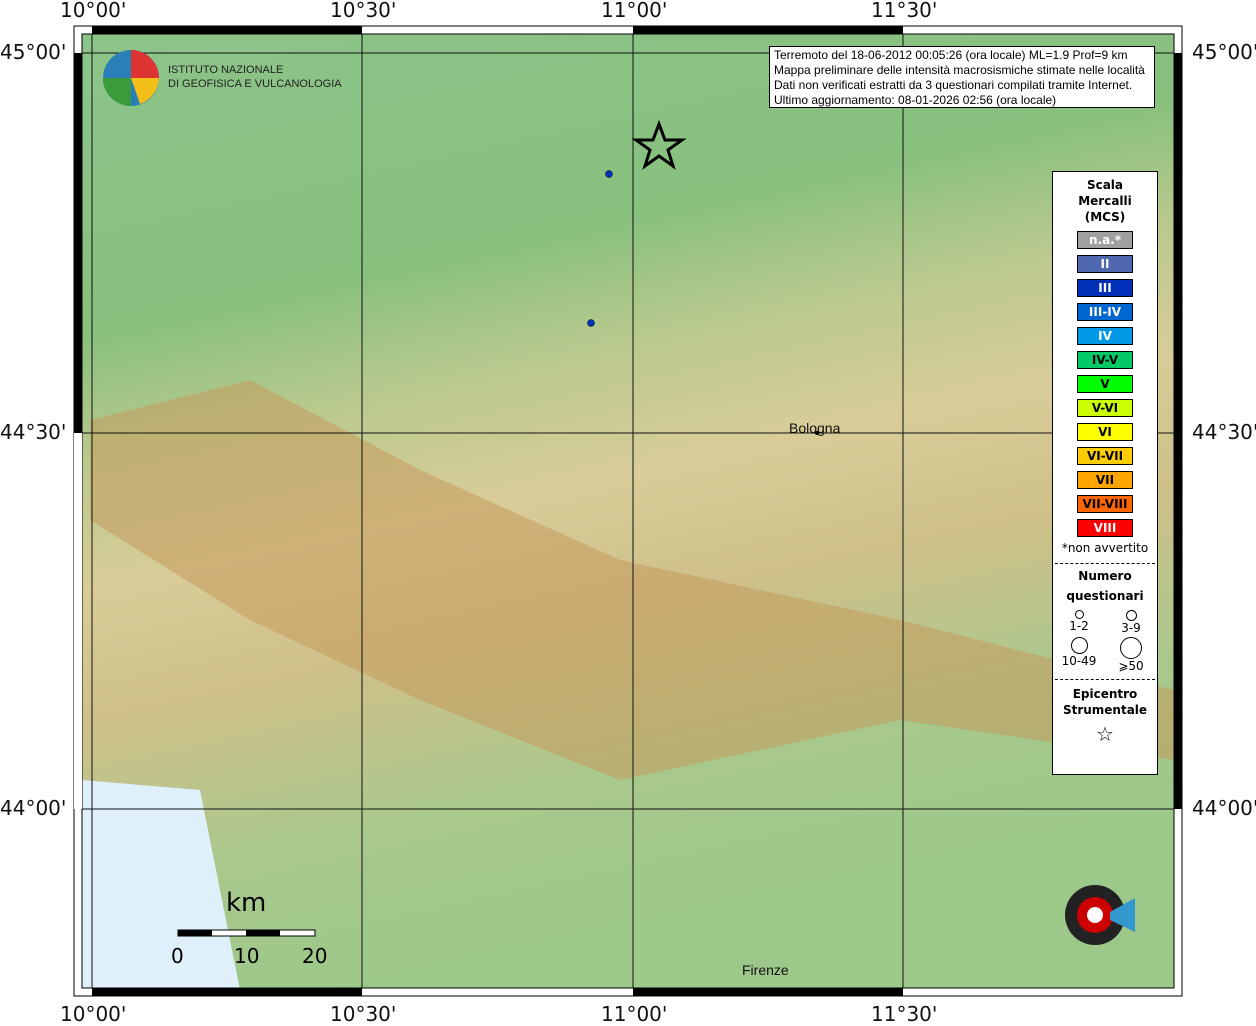 This screenshot has height=1026, width=1256. What do you see at coordinates (246, 933) in the screenshot?
I see `scale-bar` at bounding box center [246, 933].